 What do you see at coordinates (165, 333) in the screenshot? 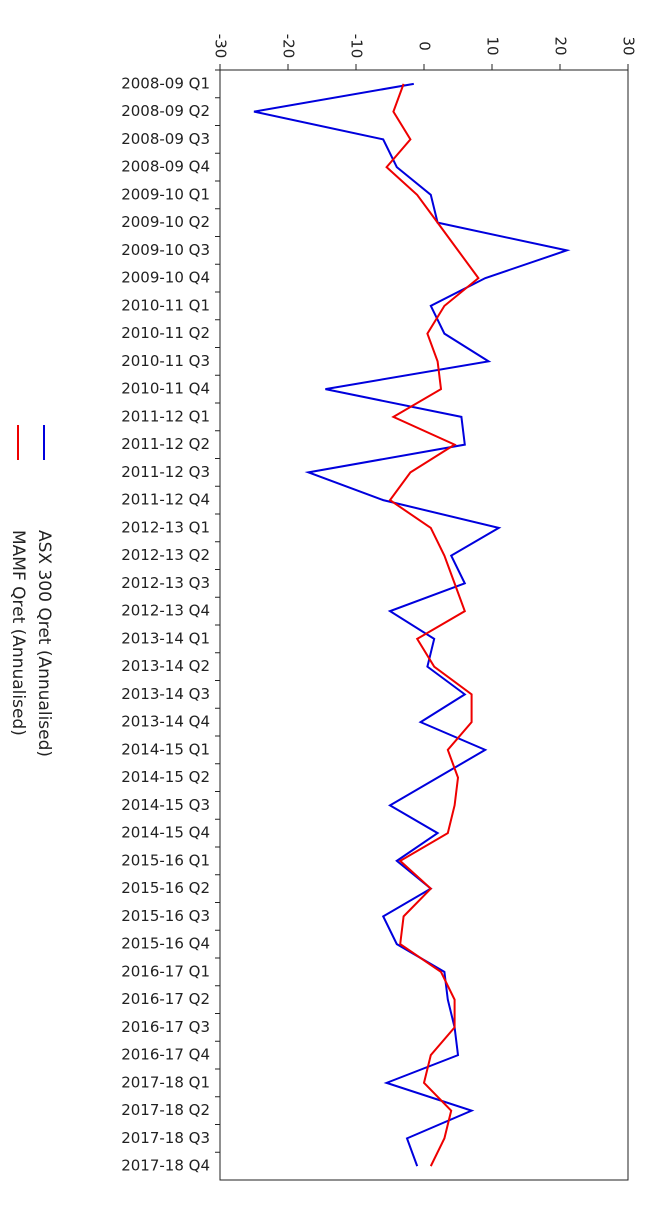
I see `y-tick-label: 2010-11 Q2` at bounding box center [165, 333].